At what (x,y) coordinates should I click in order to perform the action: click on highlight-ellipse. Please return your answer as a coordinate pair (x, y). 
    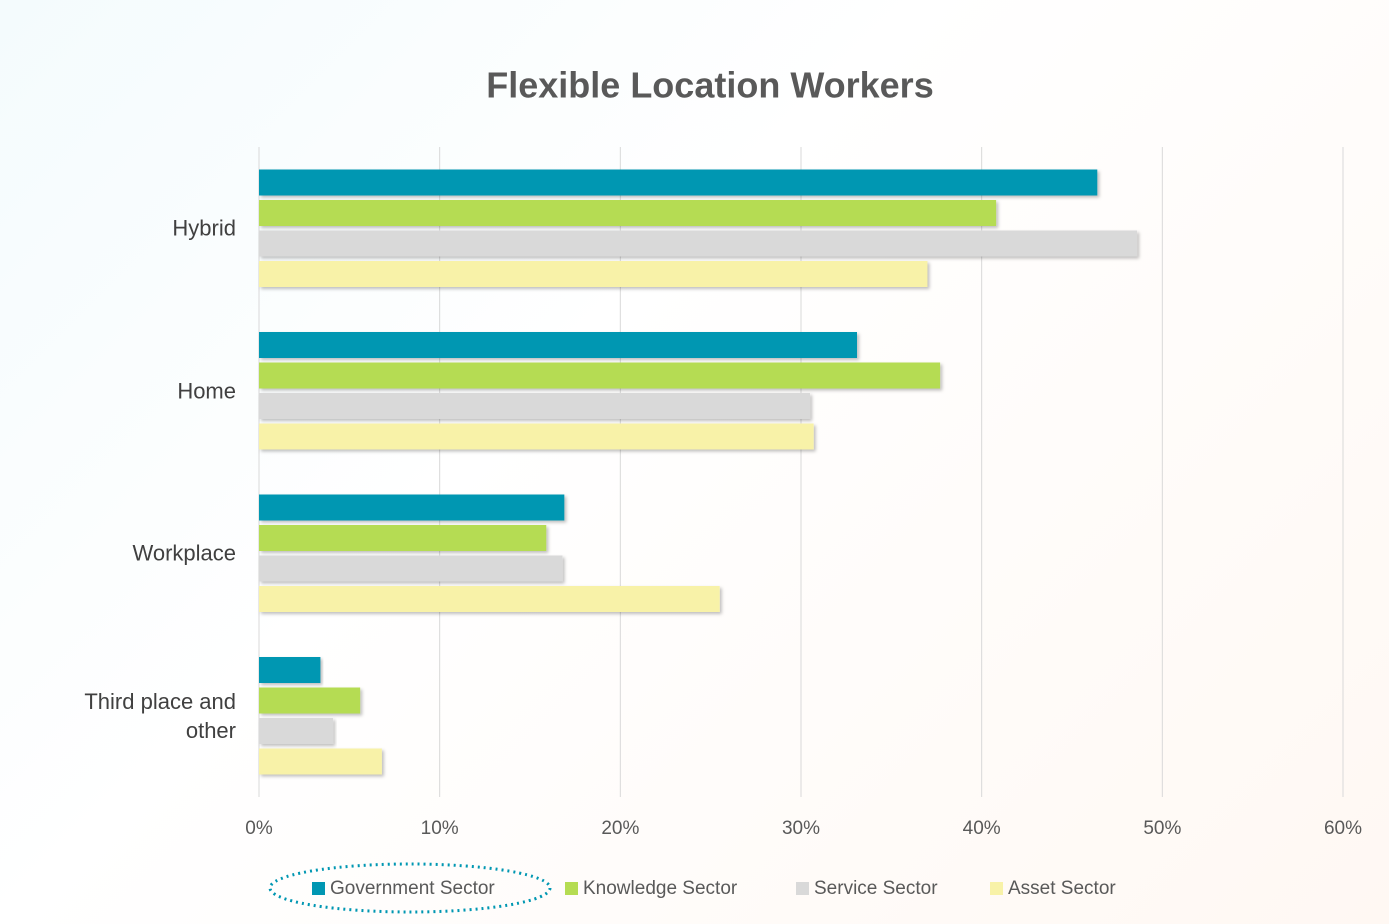
    Looking at the image, I should click on (410, 888).